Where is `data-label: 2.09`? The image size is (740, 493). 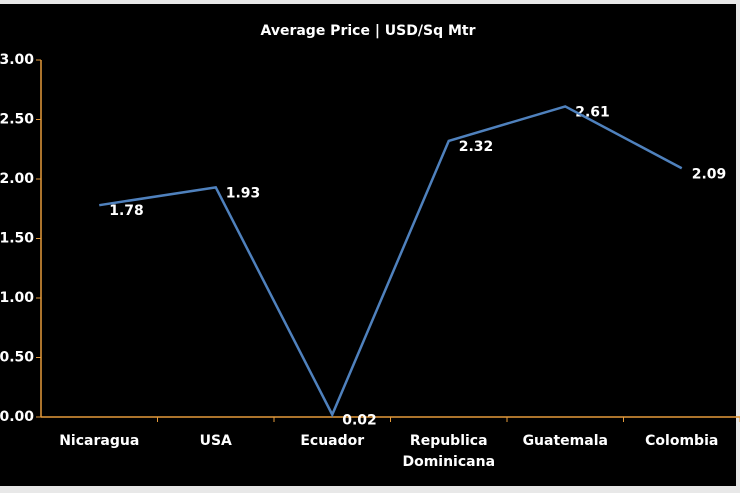
data-label: 2.09 is located at coordinates (709, 174).